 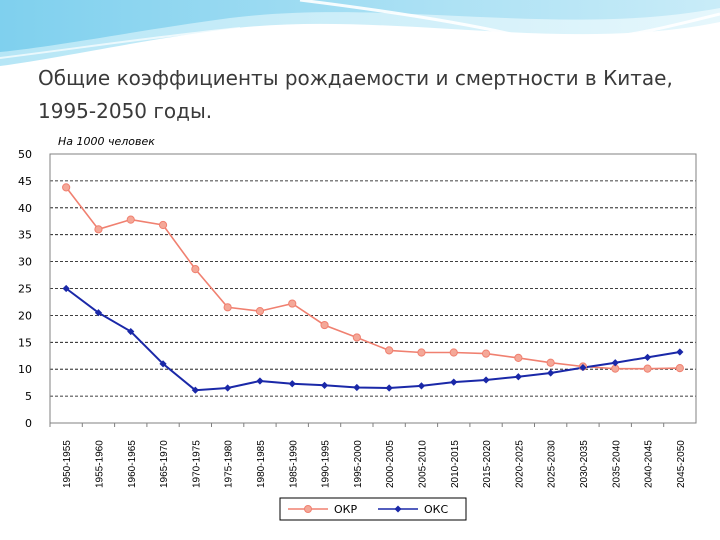 I want to click on legend-box, so click(x=373, y=509).